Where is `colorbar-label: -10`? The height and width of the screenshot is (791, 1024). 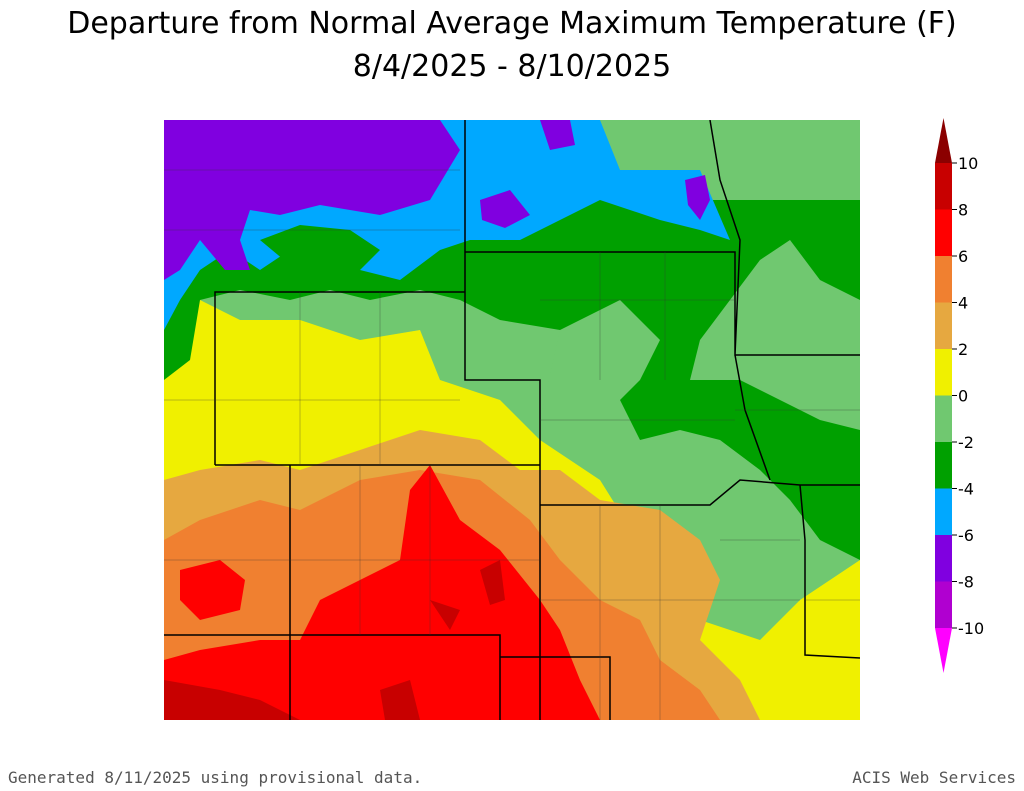 colorbar-label: -10 is located at coordinates (971, 628).